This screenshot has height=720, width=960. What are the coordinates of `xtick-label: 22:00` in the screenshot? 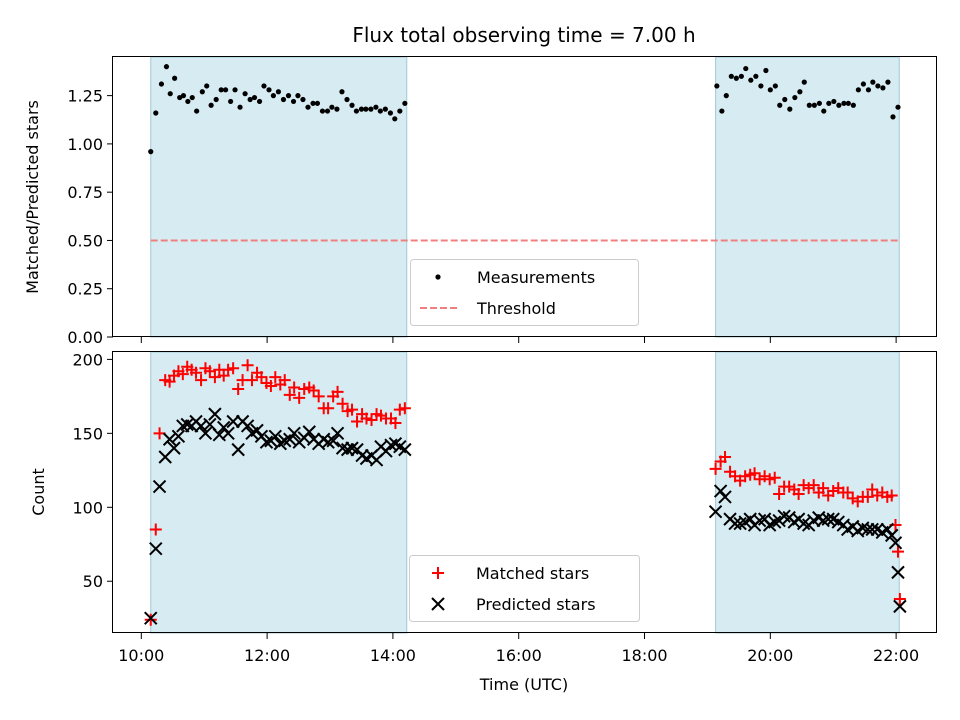 It's located at (896, 655).